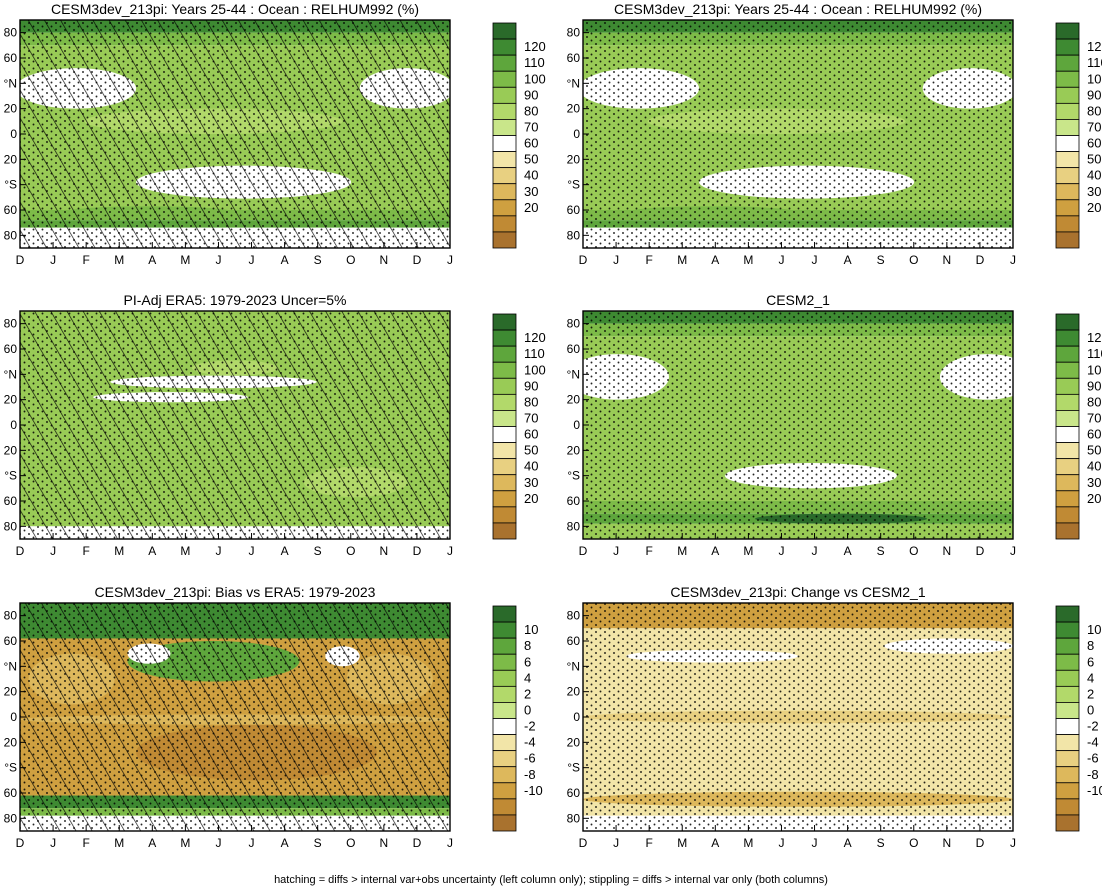  I want to click on colorbar-tick-label: 70, so click(1094, 417).